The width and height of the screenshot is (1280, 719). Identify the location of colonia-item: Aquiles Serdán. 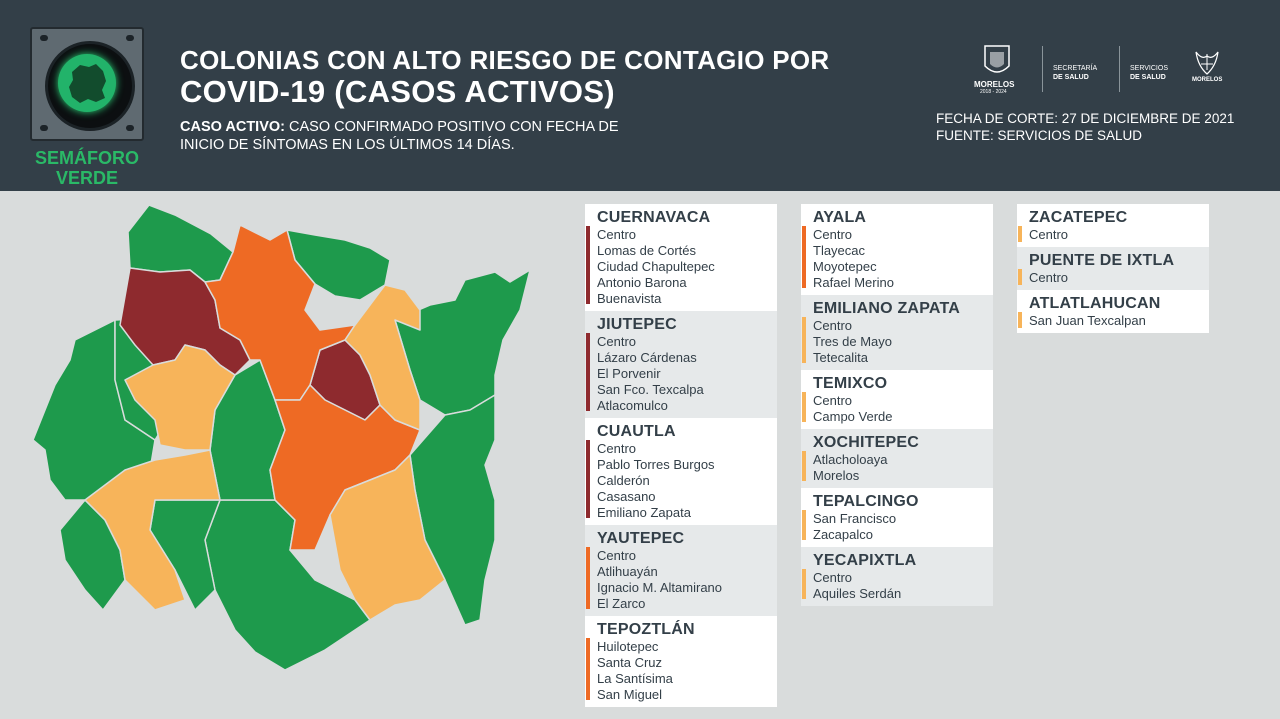
(857, 593).